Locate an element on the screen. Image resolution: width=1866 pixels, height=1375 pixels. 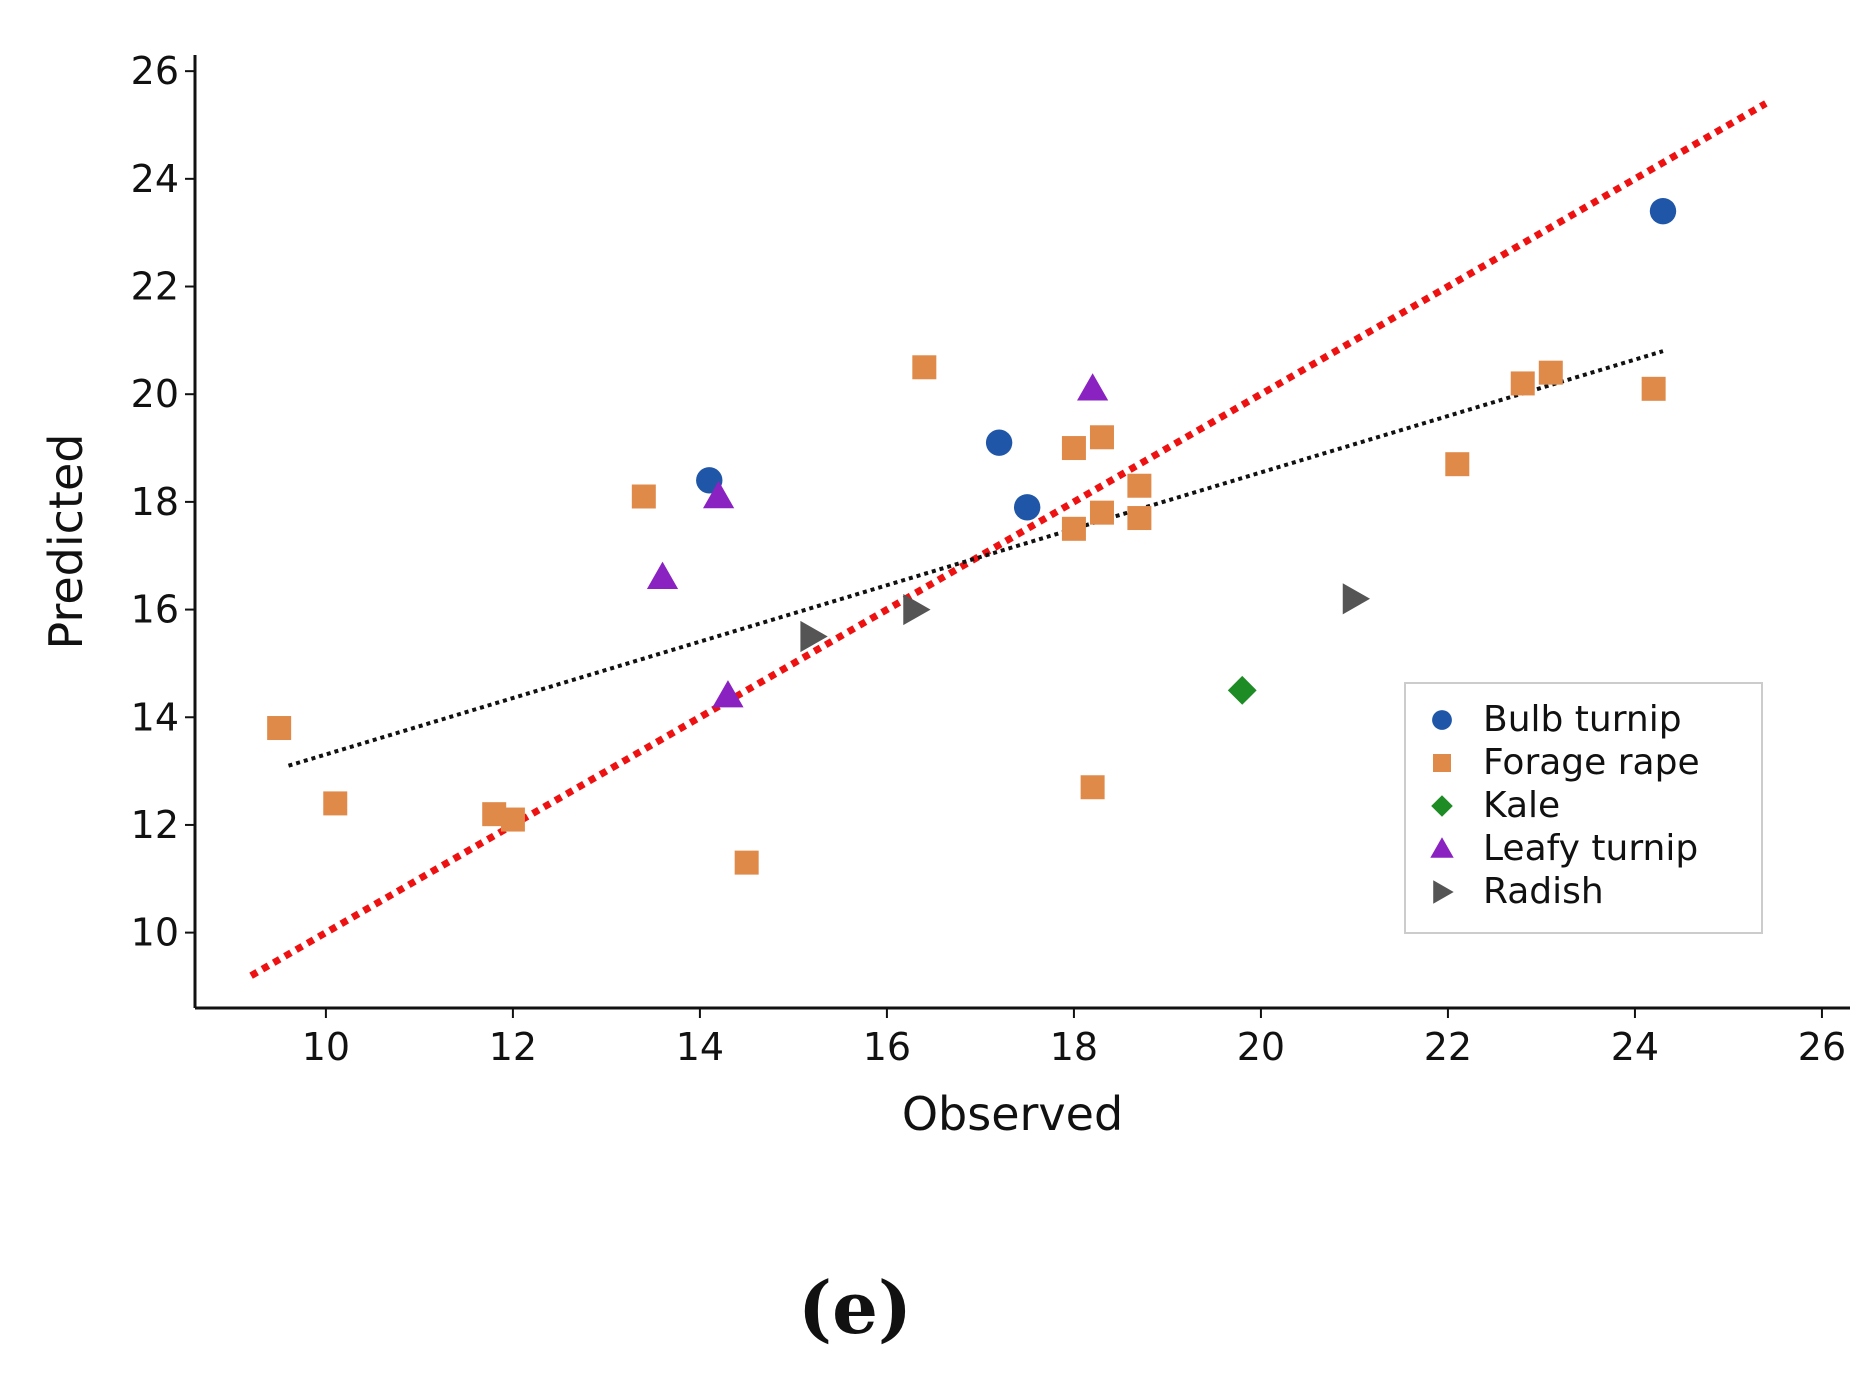
x-tick-label: 14 is located at coordinates (700, 1047).